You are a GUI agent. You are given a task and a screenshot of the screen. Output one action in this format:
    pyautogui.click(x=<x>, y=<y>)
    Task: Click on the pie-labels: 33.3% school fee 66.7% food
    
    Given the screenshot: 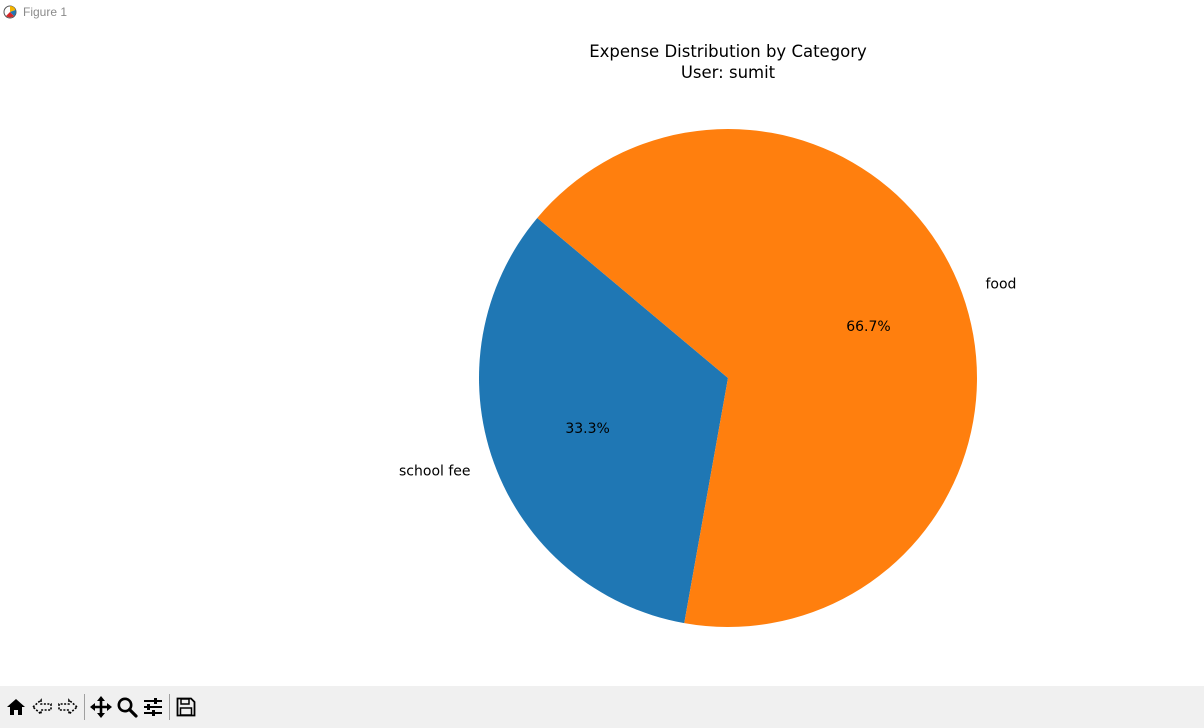 What is the action you would take?
    pyautogui.click(x=707, y=378)
    